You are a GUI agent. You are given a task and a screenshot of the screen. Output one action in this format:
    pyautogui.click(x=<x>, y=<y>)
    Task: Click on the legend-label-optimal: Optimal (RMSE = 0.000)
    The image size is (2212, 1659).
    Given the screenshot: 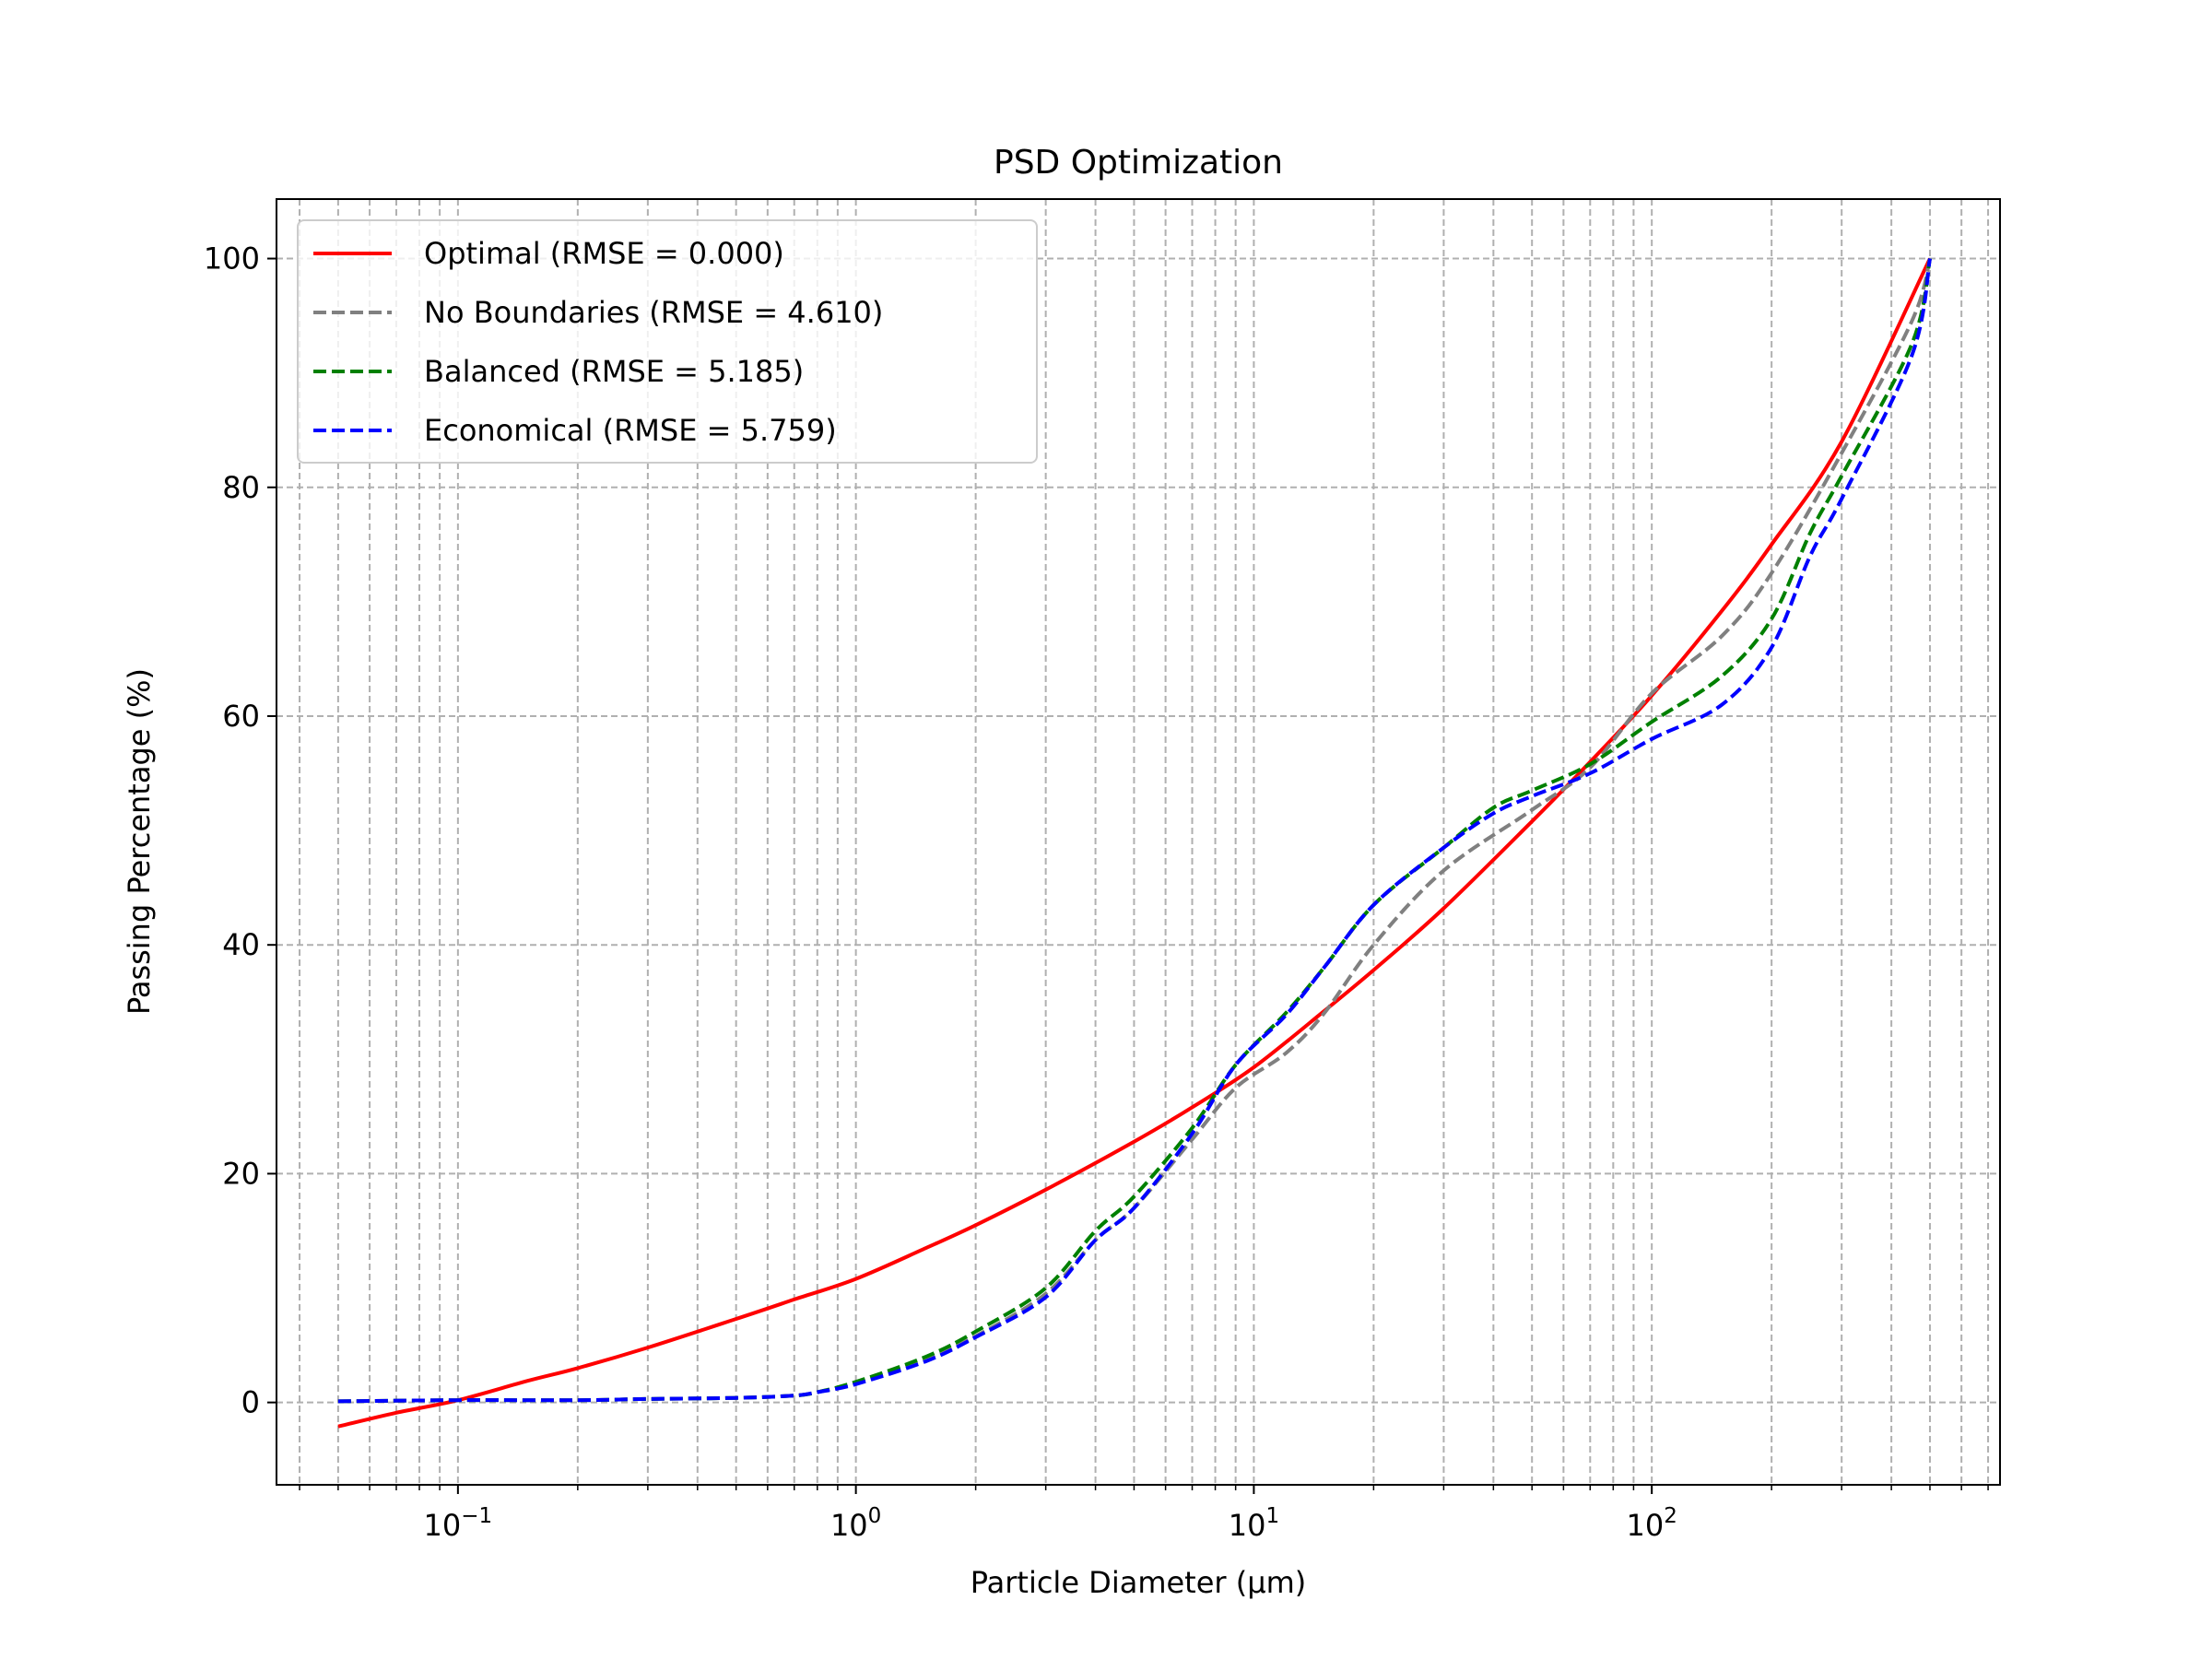 What is the action you would take?
    pyautogui.click(x=604, y=253)
    